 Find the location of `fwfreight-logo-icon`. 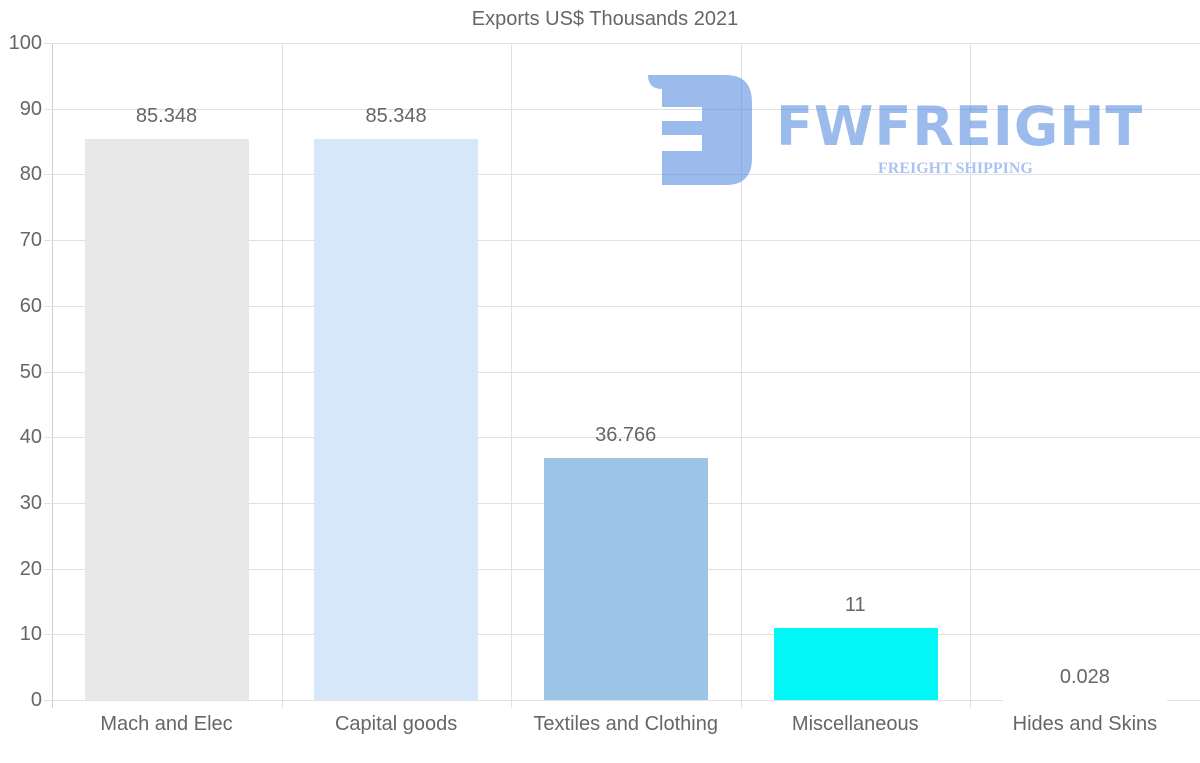

fwfreight-logo-icon is located at coordinates (700, 130).